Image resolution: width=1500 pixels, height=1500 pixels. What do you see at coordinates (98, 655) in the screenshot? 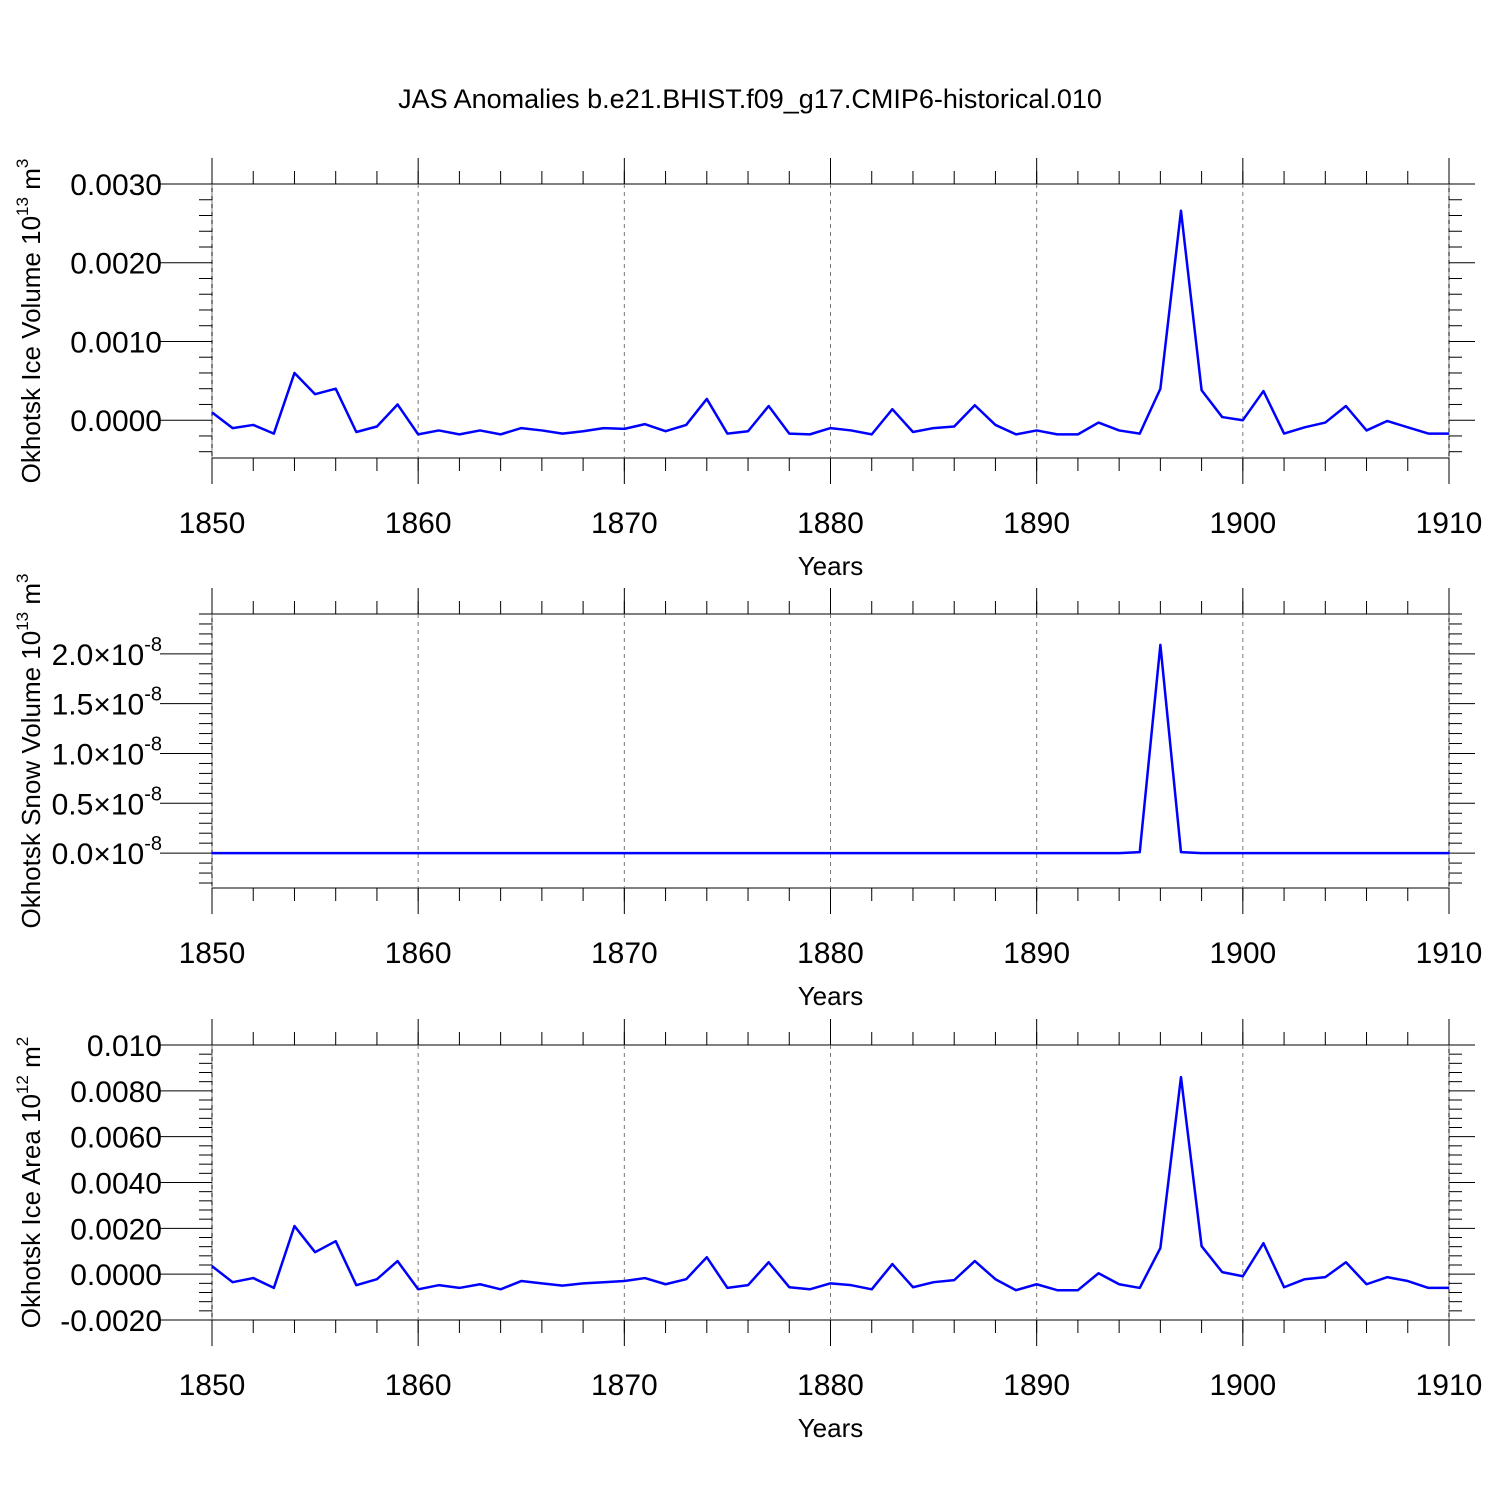
I see `y-tick-text: 2.0×10` at bounding box center [98, 655].